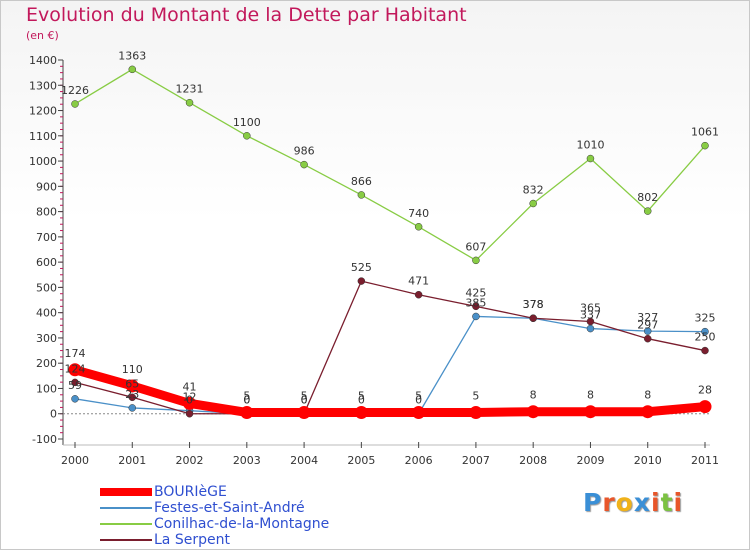 The image size is (750, 550). What do you see at coordinates (126, 540) in the screenshot?
I see `legend-swatch` at bounding box center [126, 540].